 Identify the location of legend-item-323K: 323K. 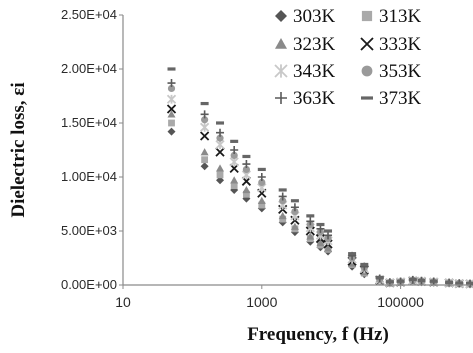
(305, 44).